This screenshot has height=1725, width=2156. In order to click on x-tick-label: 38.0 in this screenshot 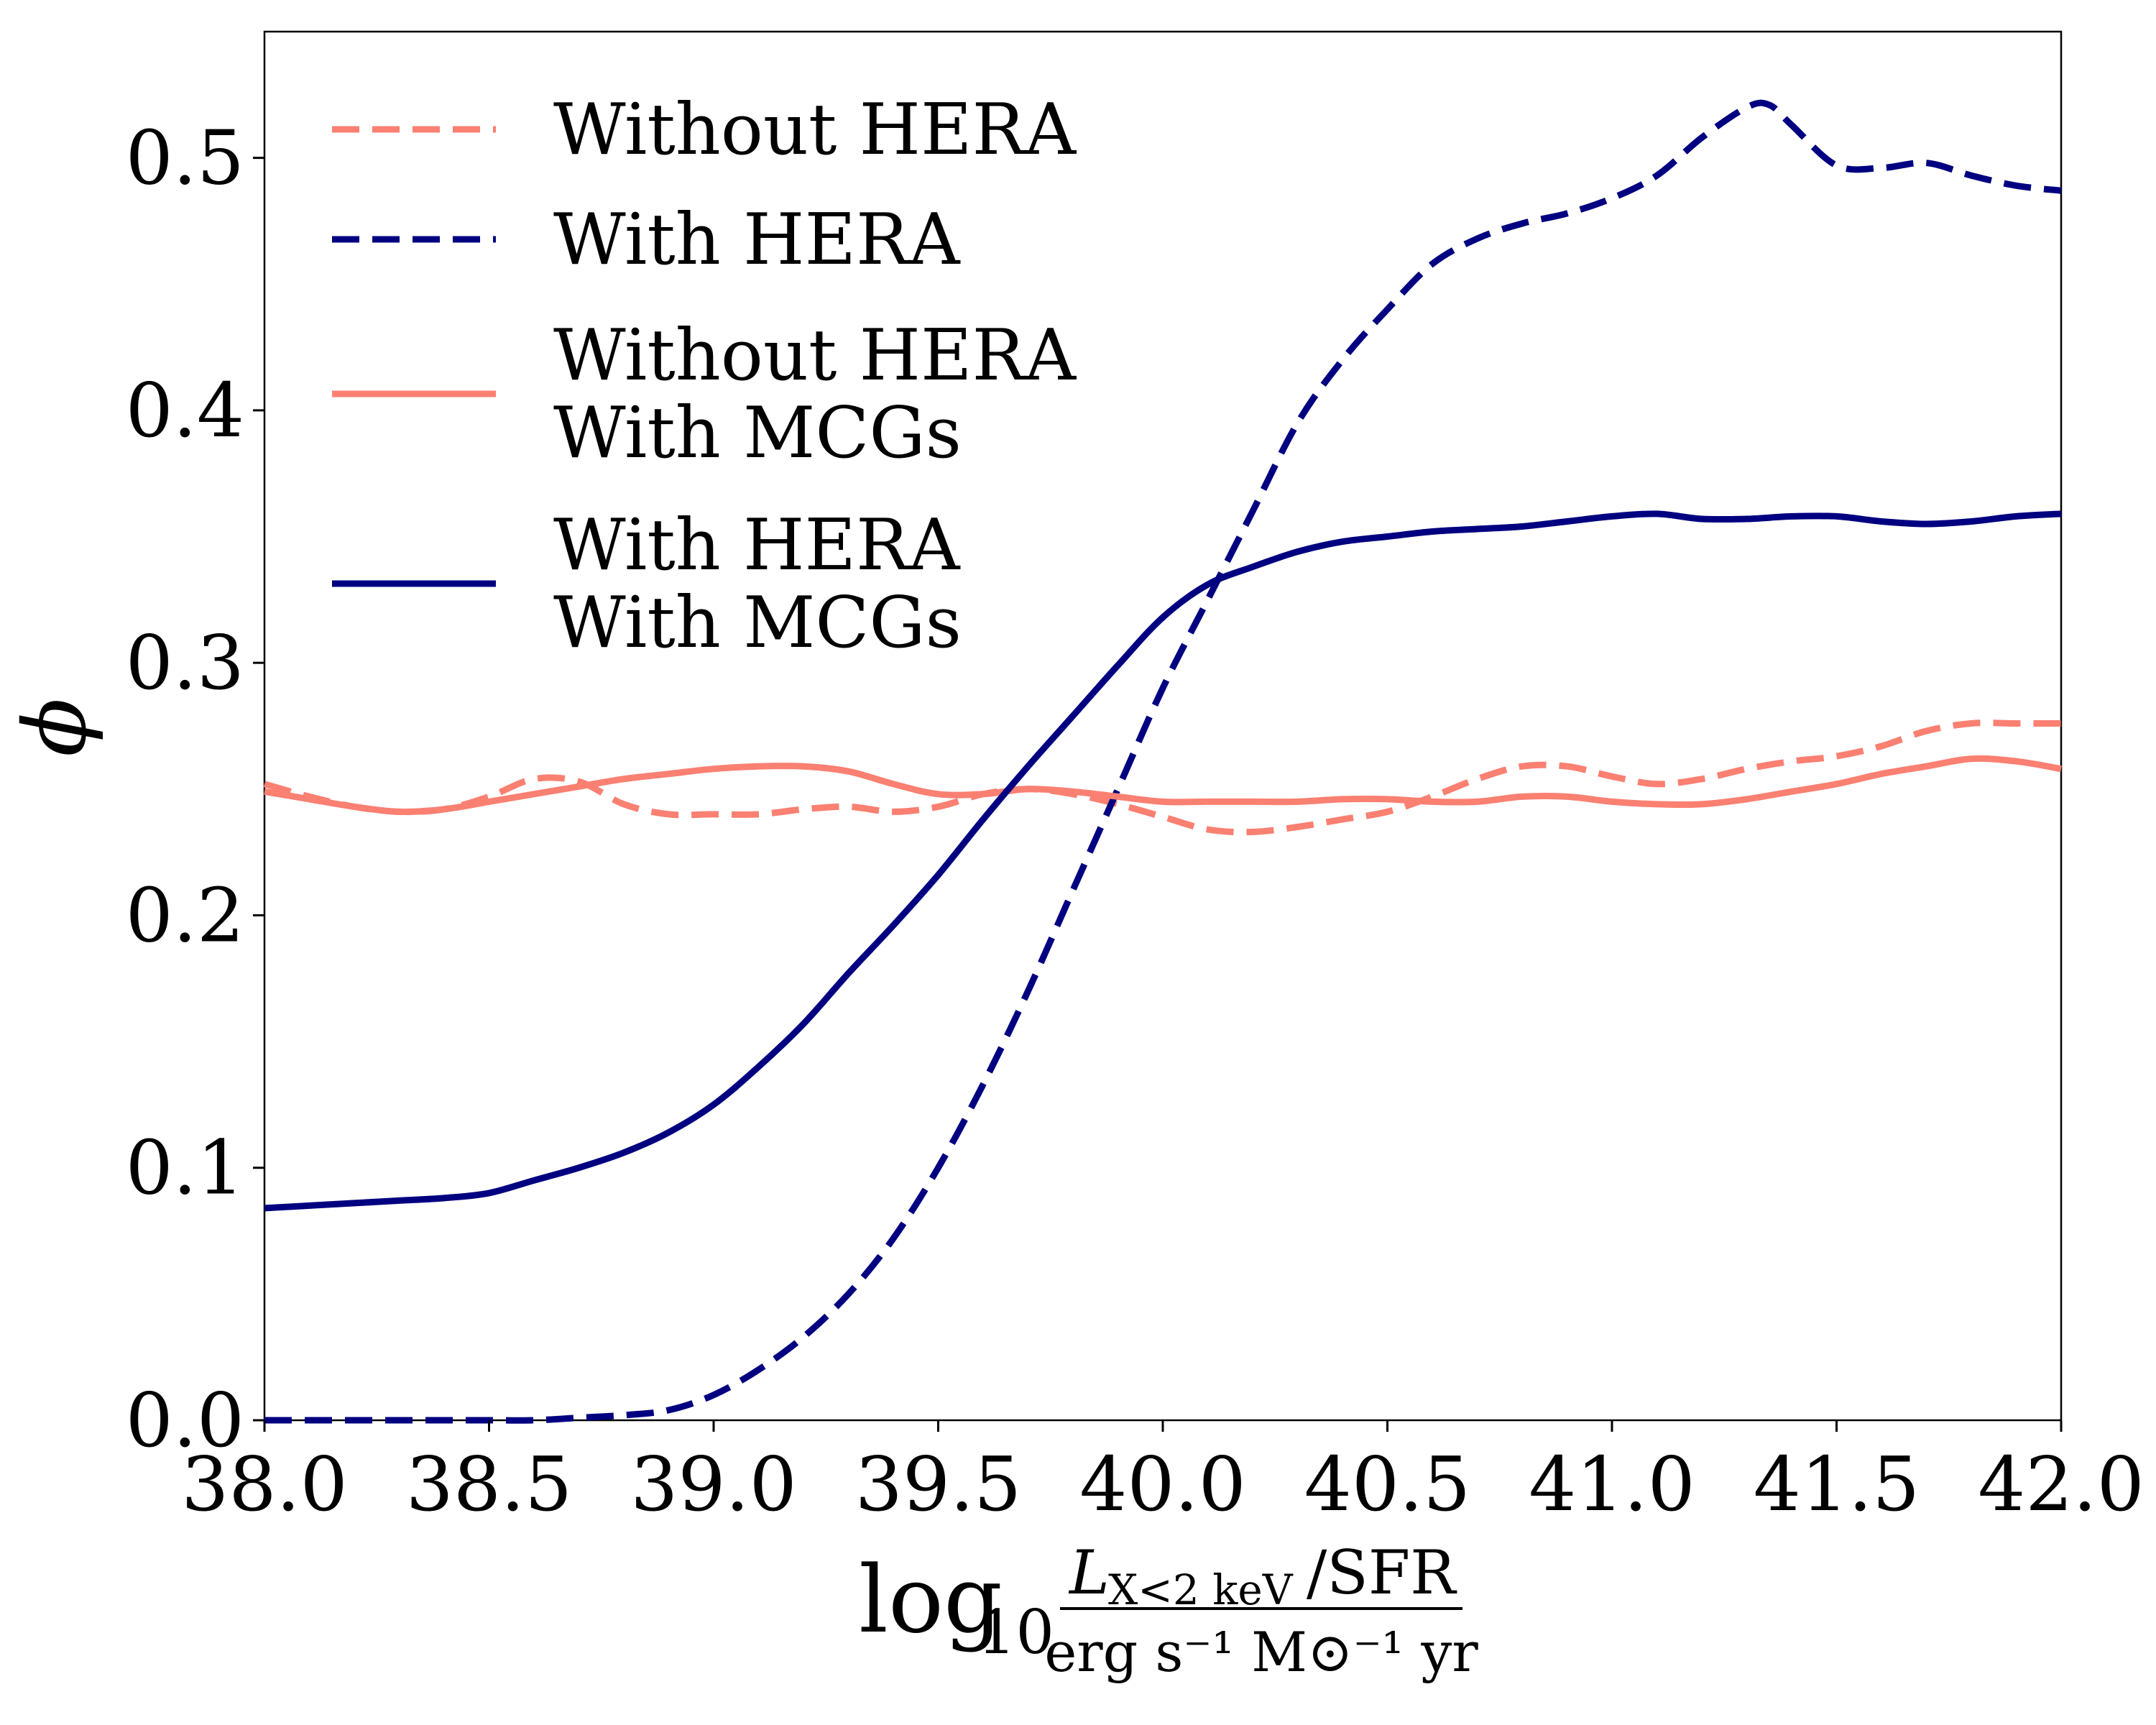, I will do `click(264, 1484)`.